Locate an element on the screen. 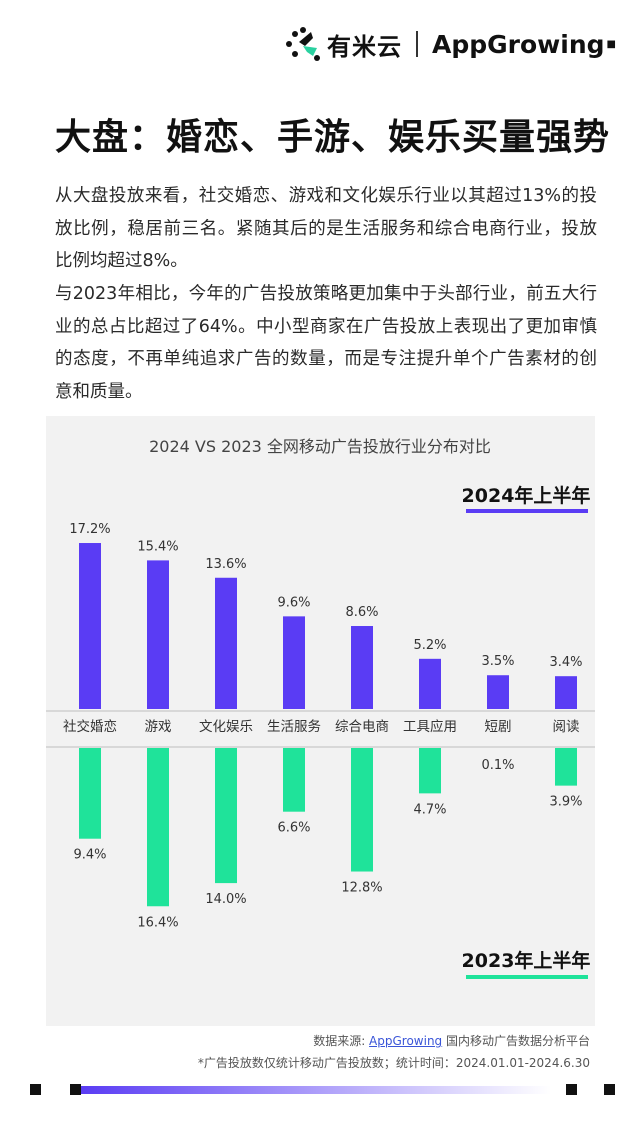 The width and height of the screenshot is (642, 1134). source-prefix: 数据来源: is located at coordinates (341, 1041).